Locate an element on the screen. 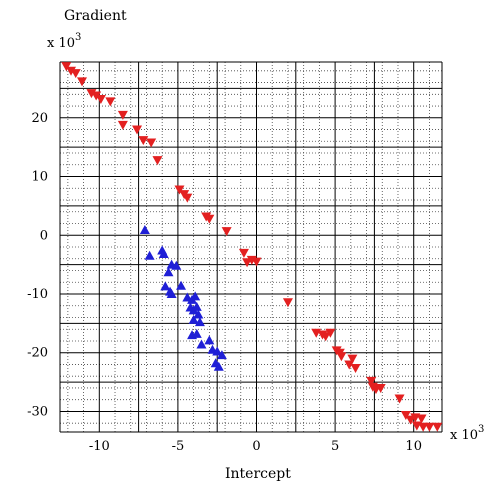  x-axis-multiplier: x 103 is located at coordinates (467, 433).